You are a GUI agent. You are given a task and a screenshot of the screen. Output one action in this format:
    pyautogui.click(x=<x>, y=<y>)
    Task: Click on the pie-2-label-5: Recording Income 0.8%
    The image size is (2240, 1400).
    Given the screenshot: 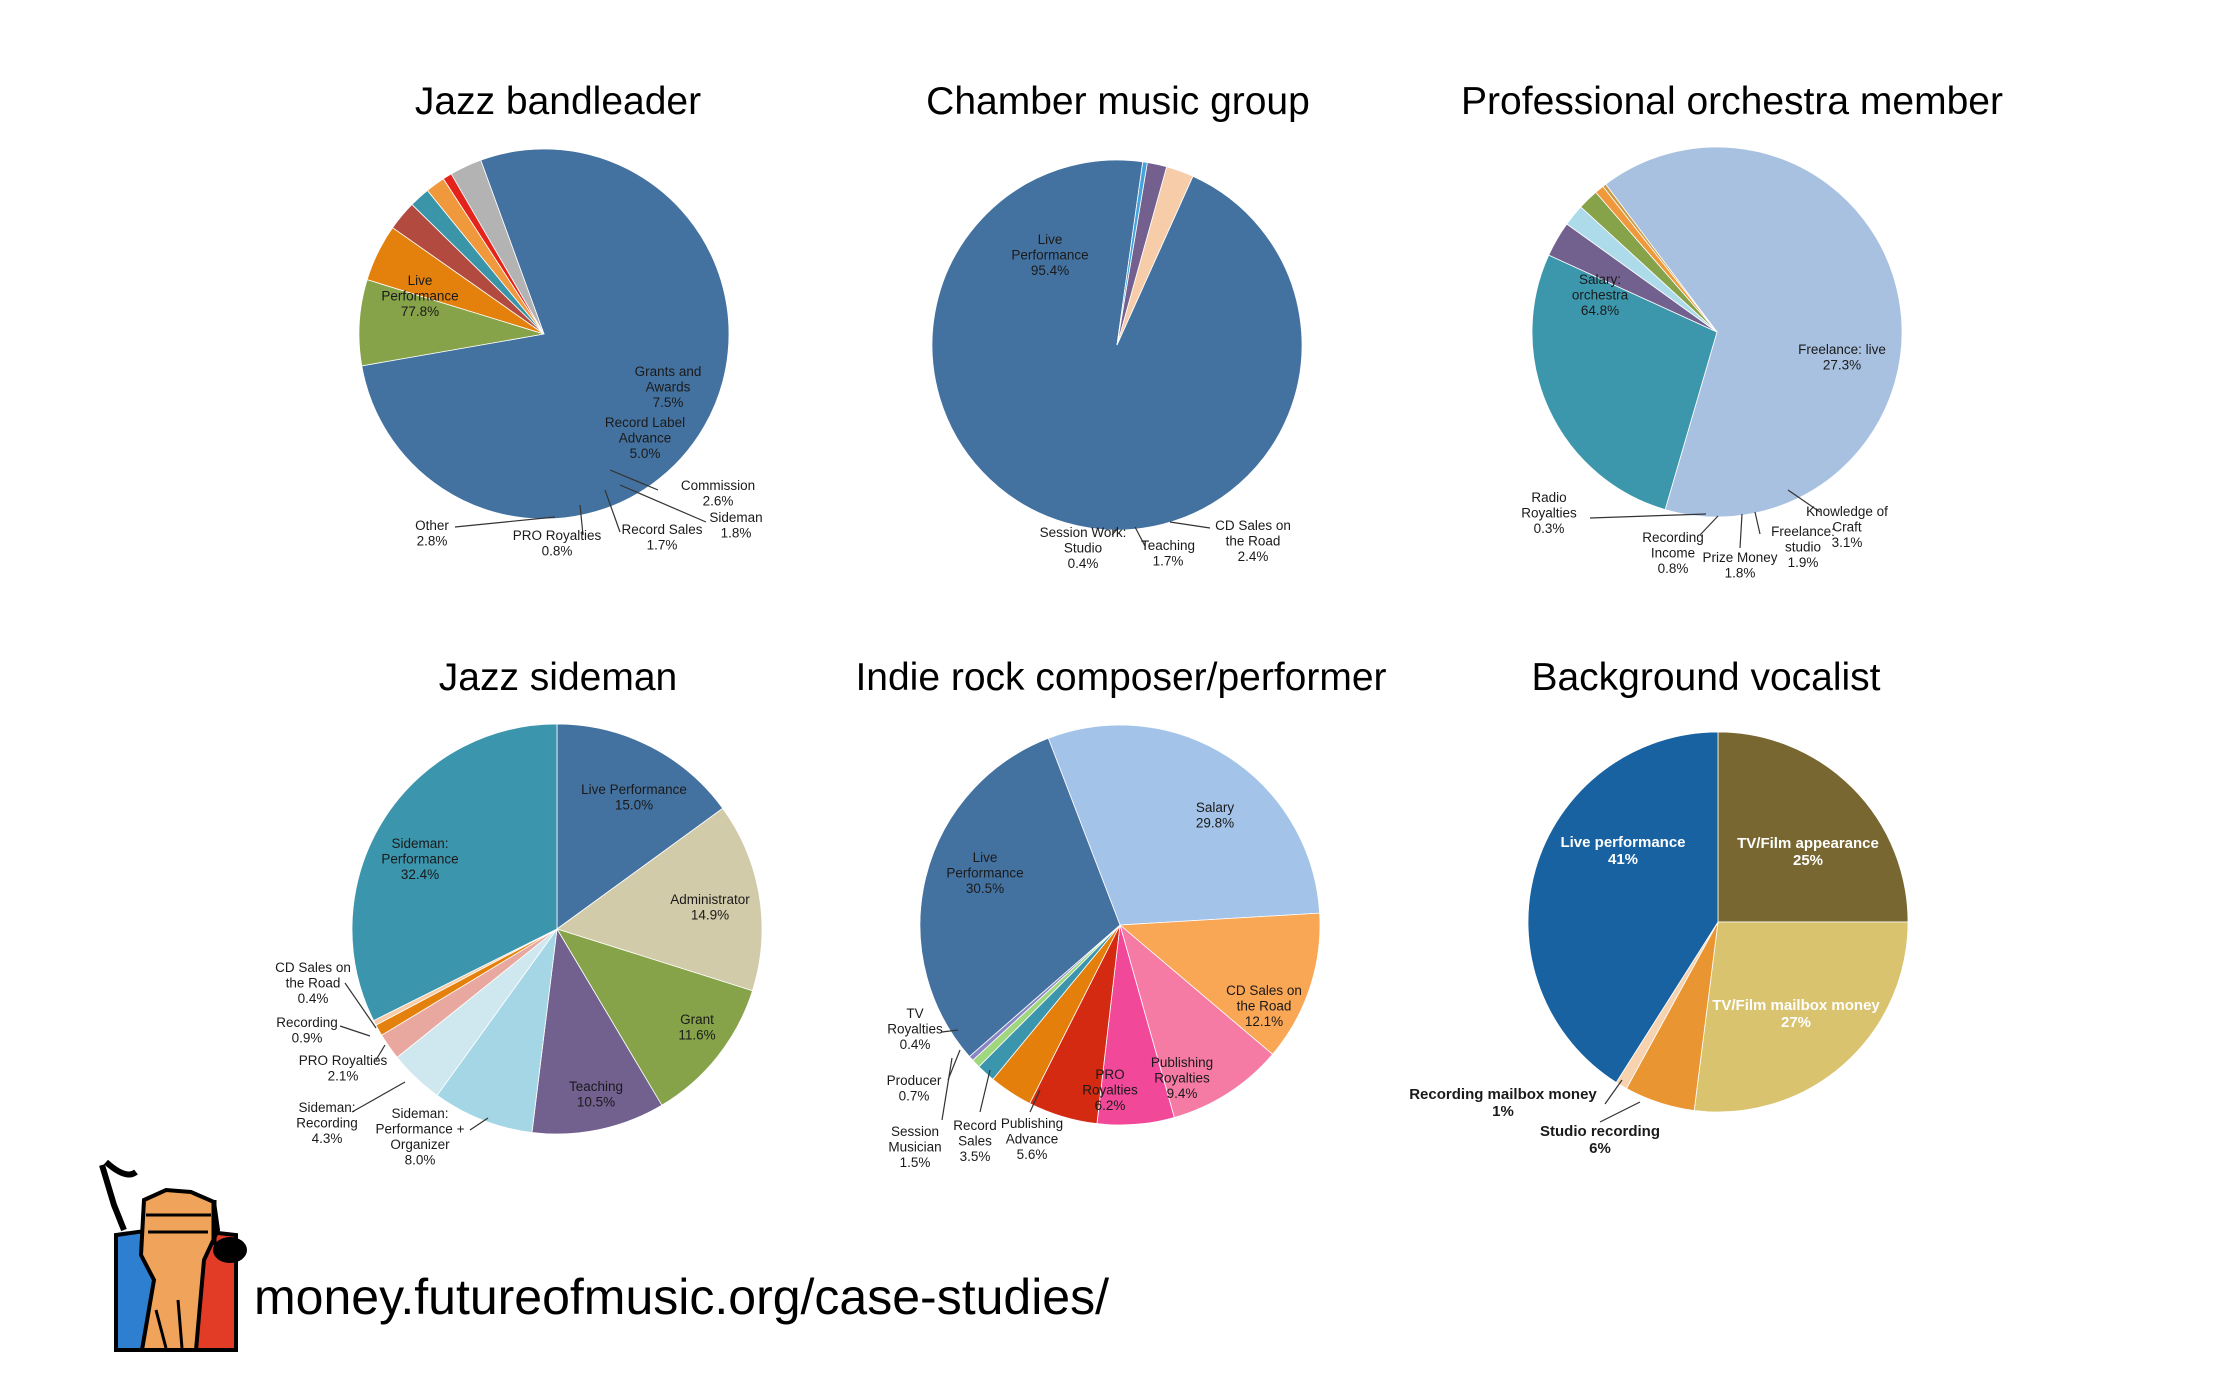 What is the action you would take?
    pyautogui.click(x=1673, y=553)
    